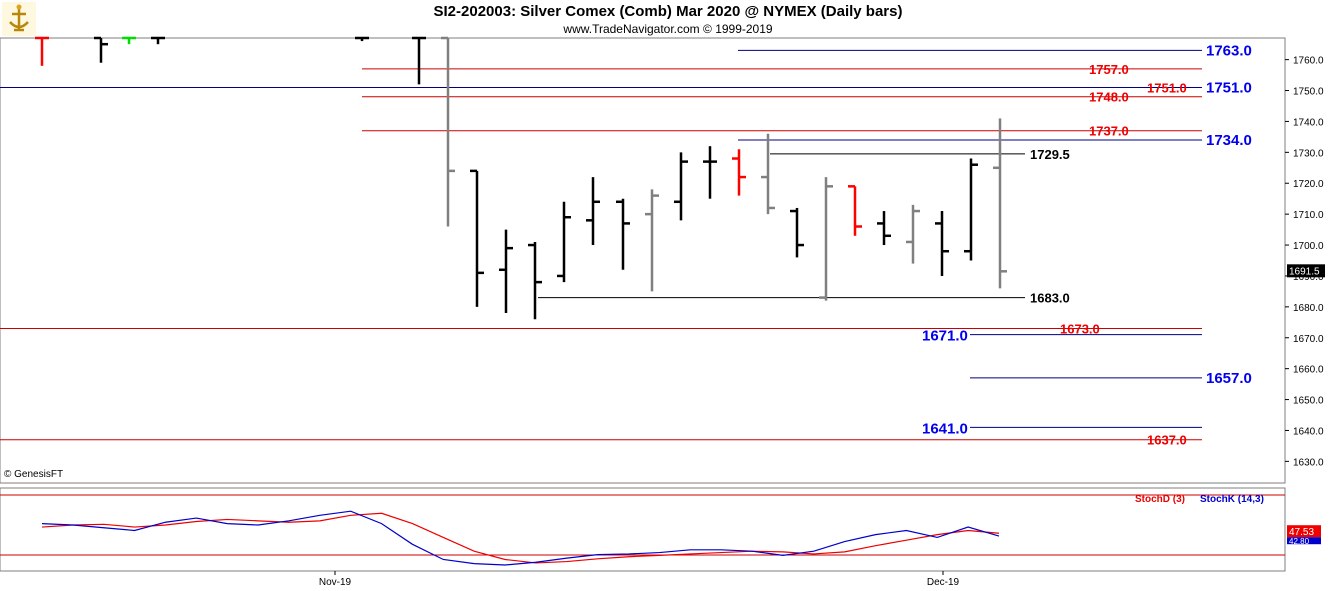  What do you see at coordinates (1080, 328) in the screenshot?
I see `level-label: 1673.0` at bounding box center [1080, 328].